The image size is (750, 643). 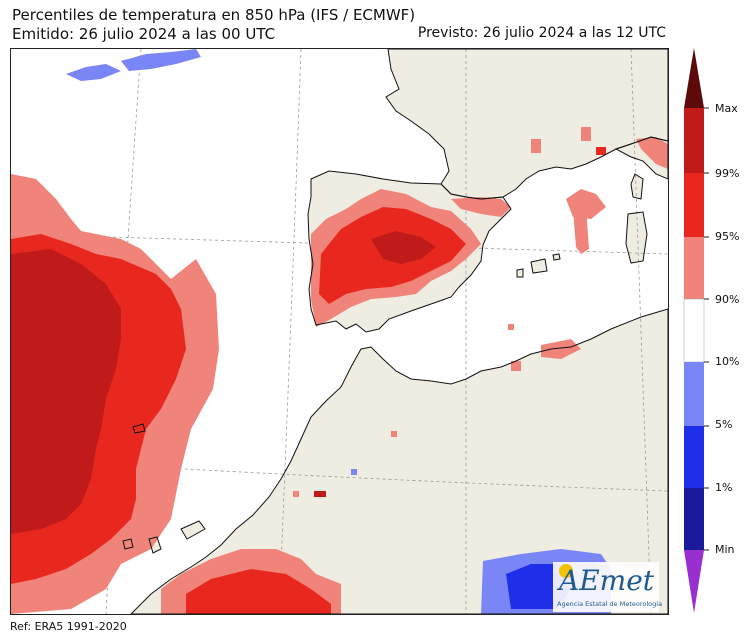 What do you see at coordinates (726, 108) in the screenshot?
I see `colorbar-label-max: Max` at bounding box center [726, 108].